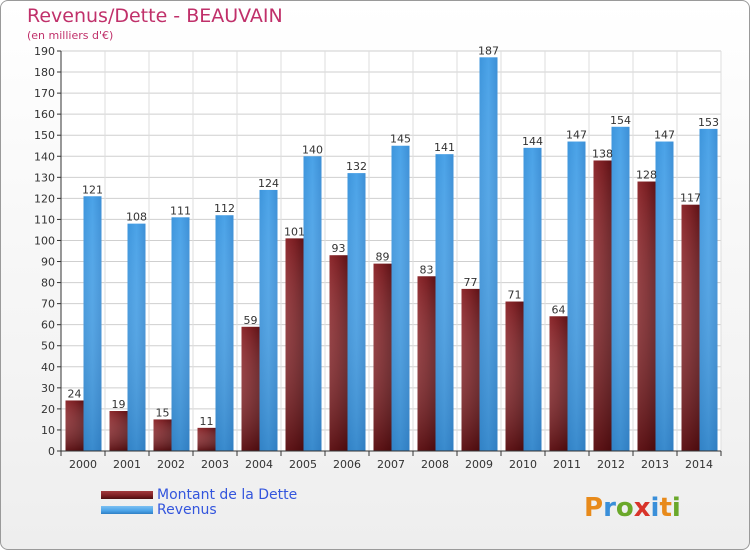  Describe the element at coordinates (44, 156) in the screenshot. I see `y-tick-label: 140` at that location.